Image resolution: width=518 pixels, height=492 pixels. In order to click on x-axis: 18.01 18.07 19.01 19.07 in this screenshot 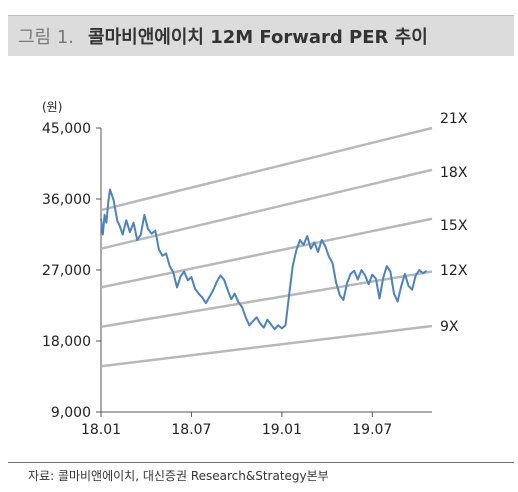, I will do `click(256, 424)`.